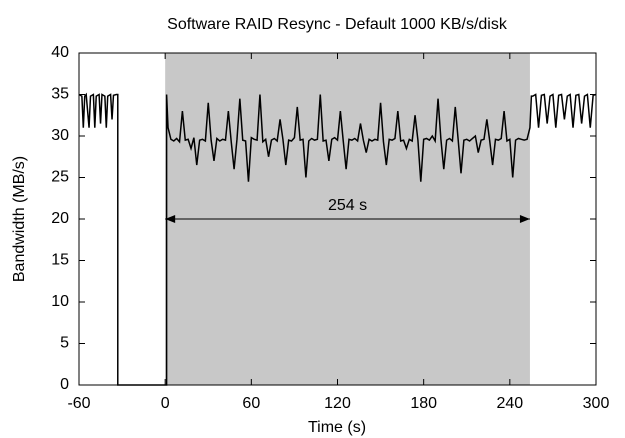 The width and height of the screenshot is (625, 438). Describe the element at coordinates (60, 177) in the screenshot. I see `y-tick-label: 25` at that location.